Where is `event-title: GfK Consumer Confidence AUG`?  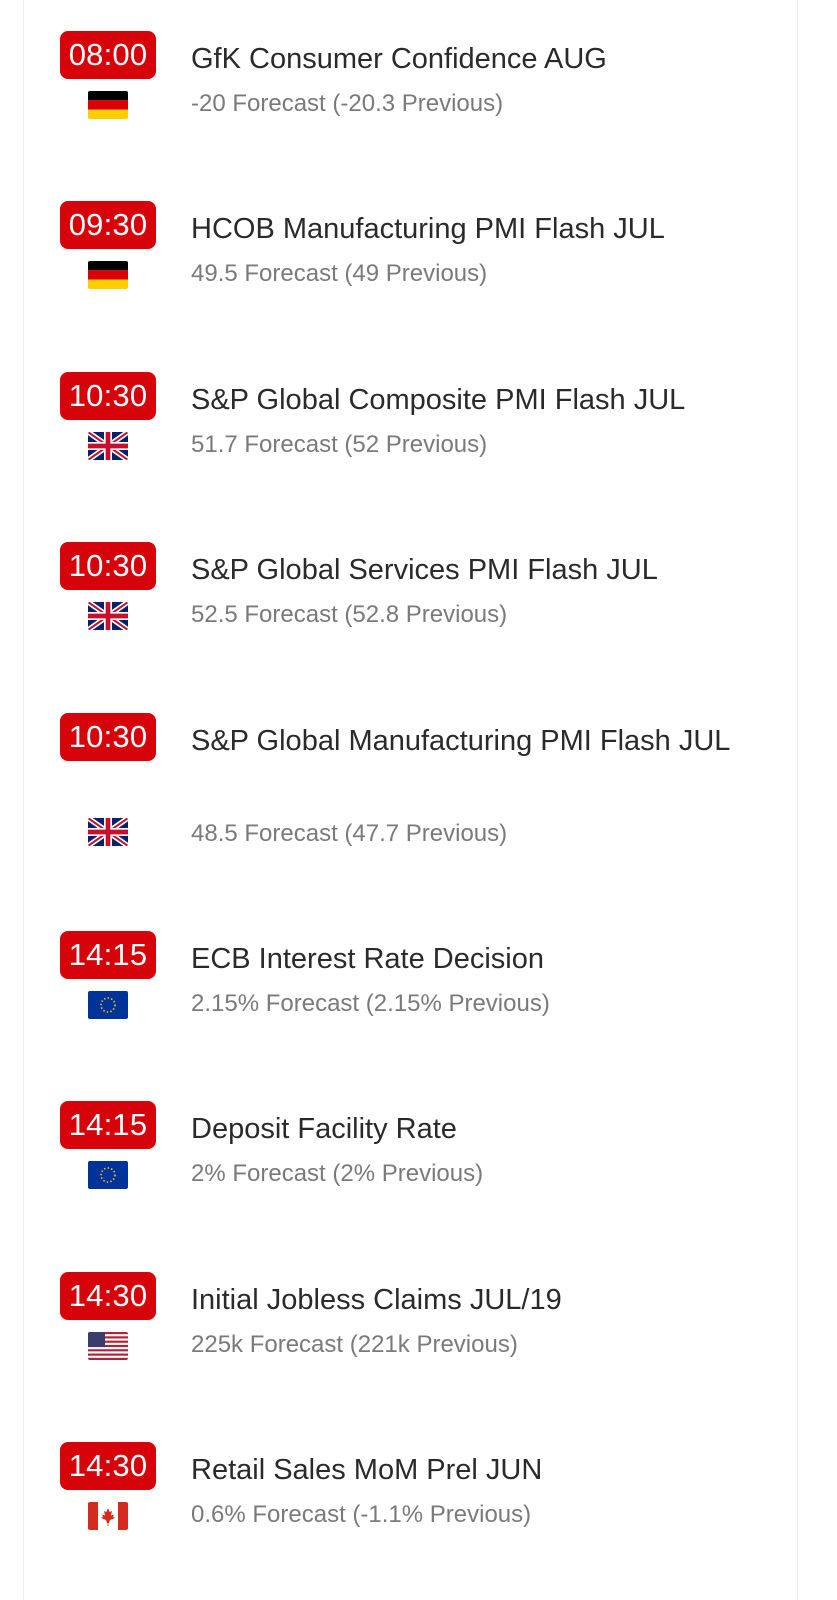
event-title: GfK Consumer Confidence AUG is located at coordinates (399, 59).